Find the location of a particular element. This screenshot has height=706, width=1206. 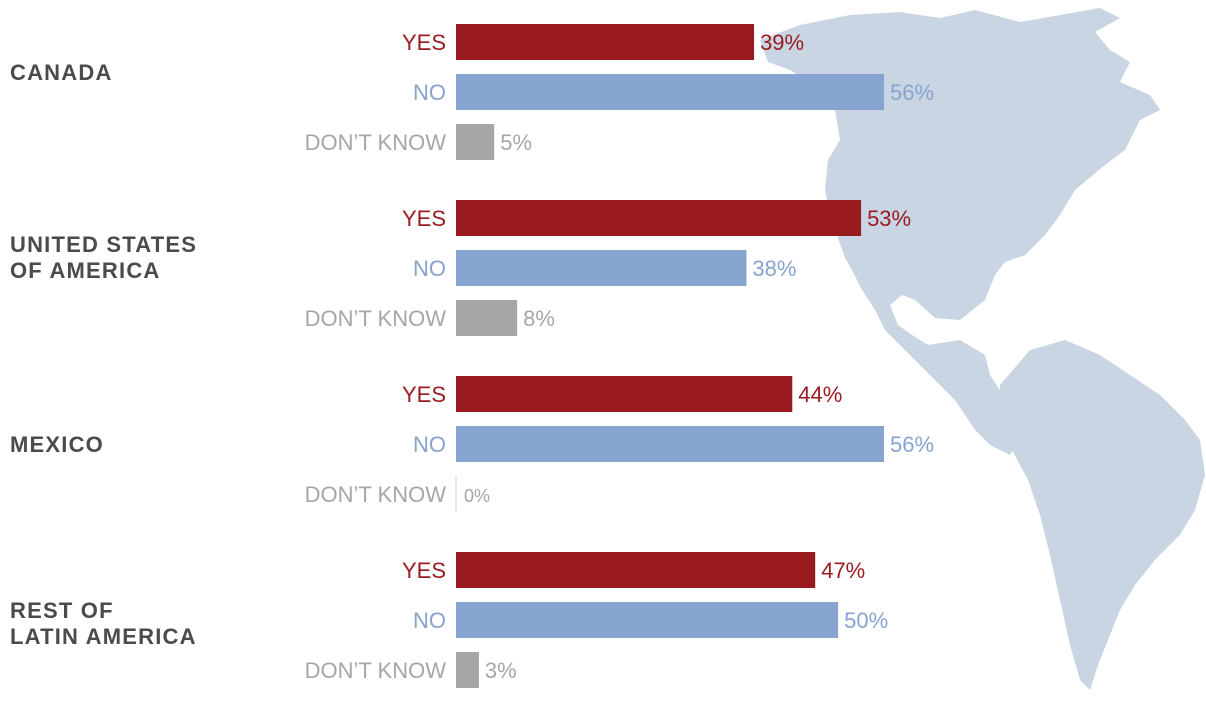

value-label-no: 38% is located at coordinates (774, 268).